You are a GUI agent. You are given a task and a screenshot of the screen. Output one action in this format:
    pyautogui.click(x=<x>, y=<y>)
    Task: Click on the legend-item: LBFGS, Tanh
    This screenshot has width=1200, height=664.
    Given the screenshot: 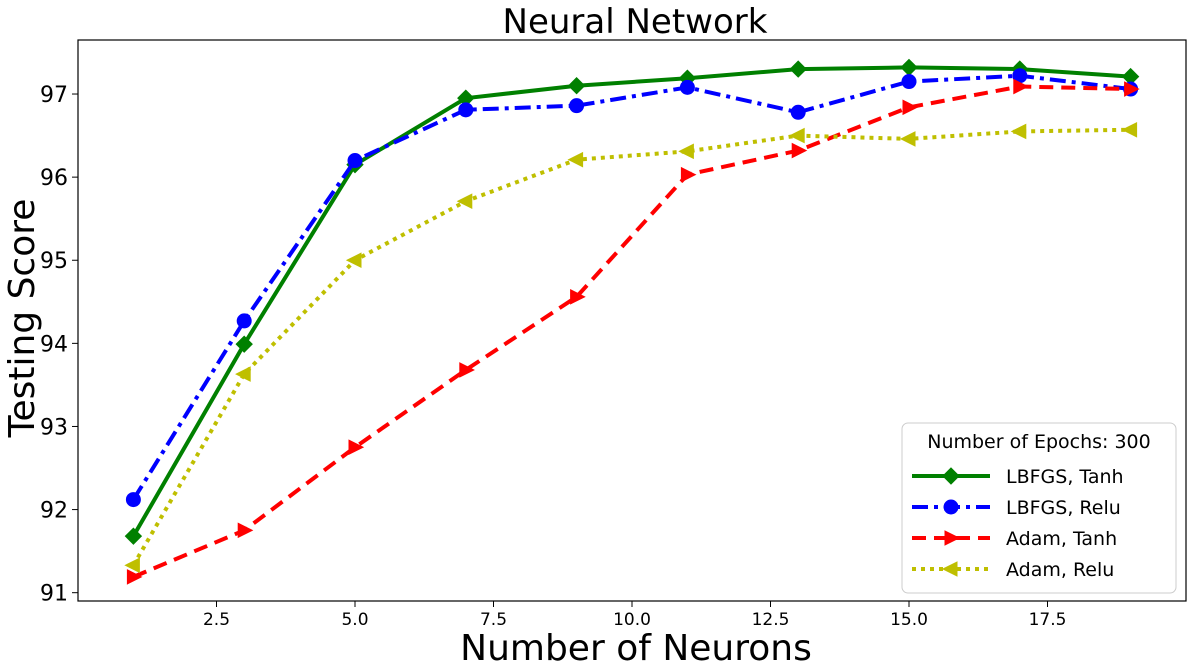 What is the action you would take?
    pyautogui.click(x=1018, y=477)
    